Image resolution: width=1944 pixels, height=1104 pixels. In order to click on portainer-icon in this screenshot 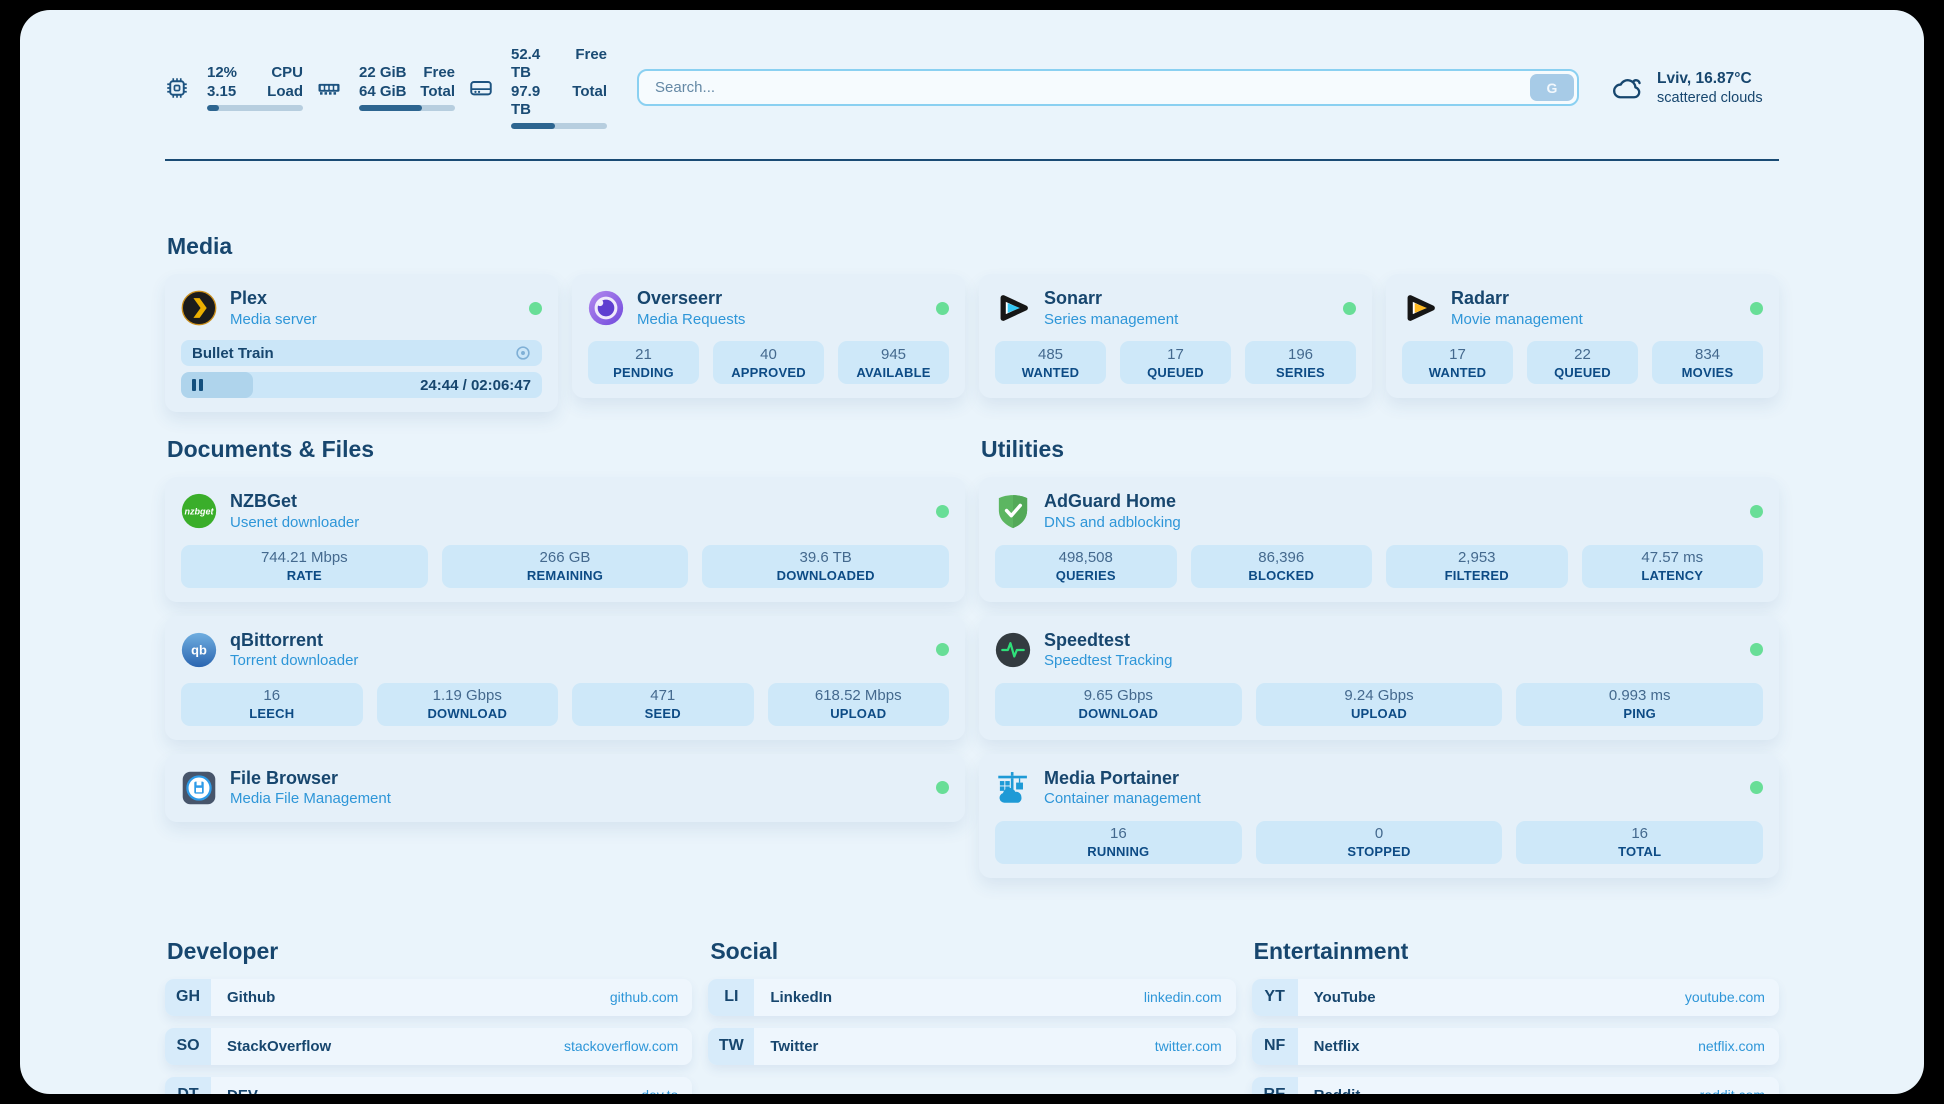, I will do `click(1013, 788)`.